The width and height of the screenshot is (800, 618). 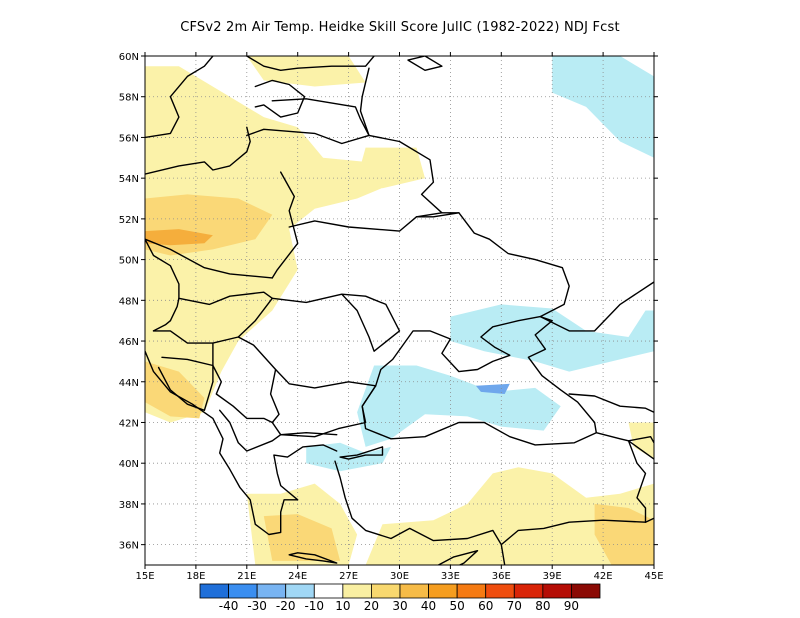 What do you see at coordinates (129, 261) in the screenshot?
I see `lat-tick-label: 50N` at bounding box center [129, 261].